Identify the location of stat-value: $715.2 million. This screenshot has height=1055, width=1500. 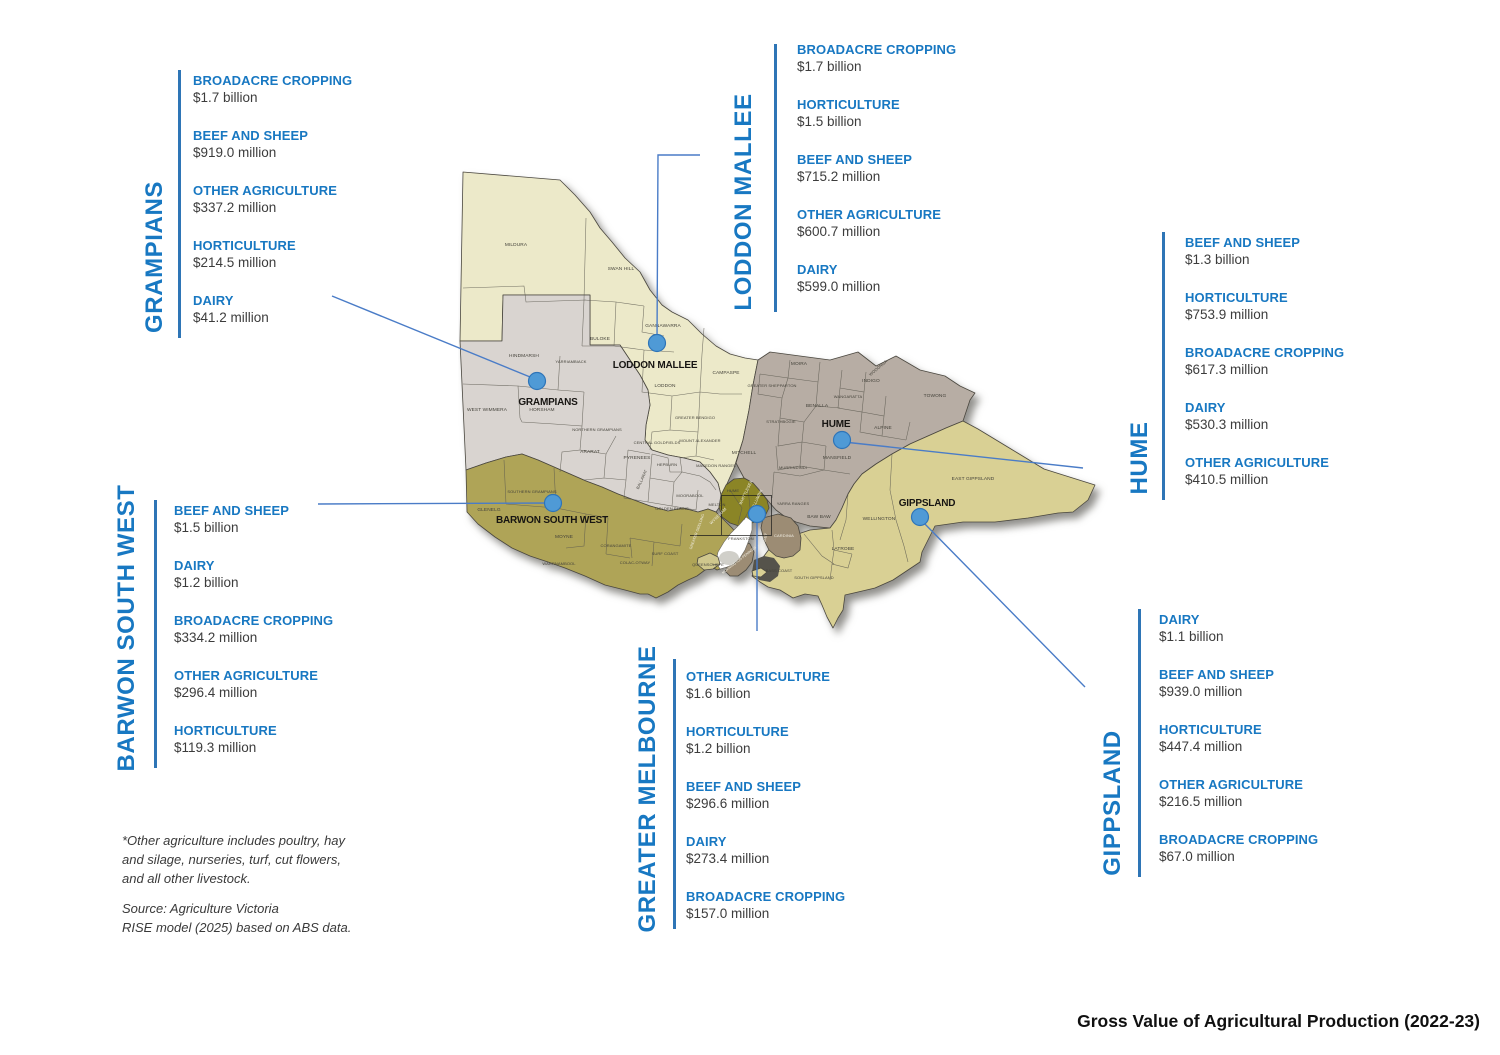
(839, 176).